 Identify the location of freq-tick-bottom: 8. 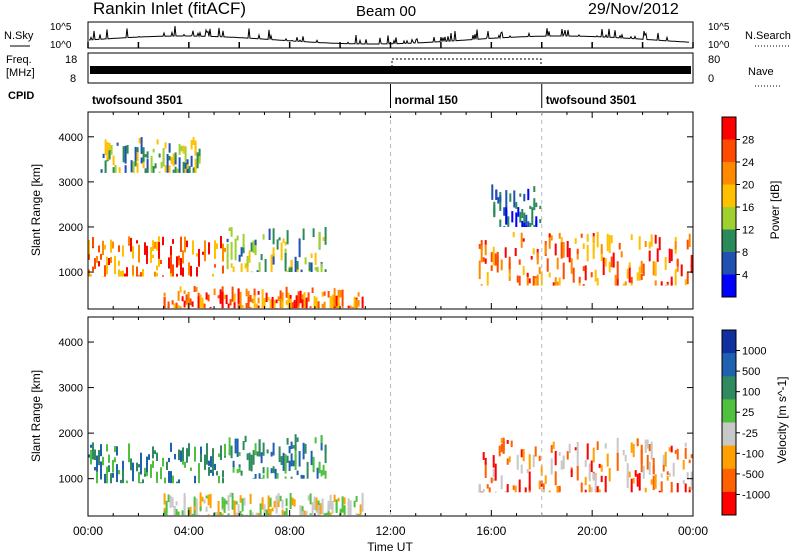
(73, 79).